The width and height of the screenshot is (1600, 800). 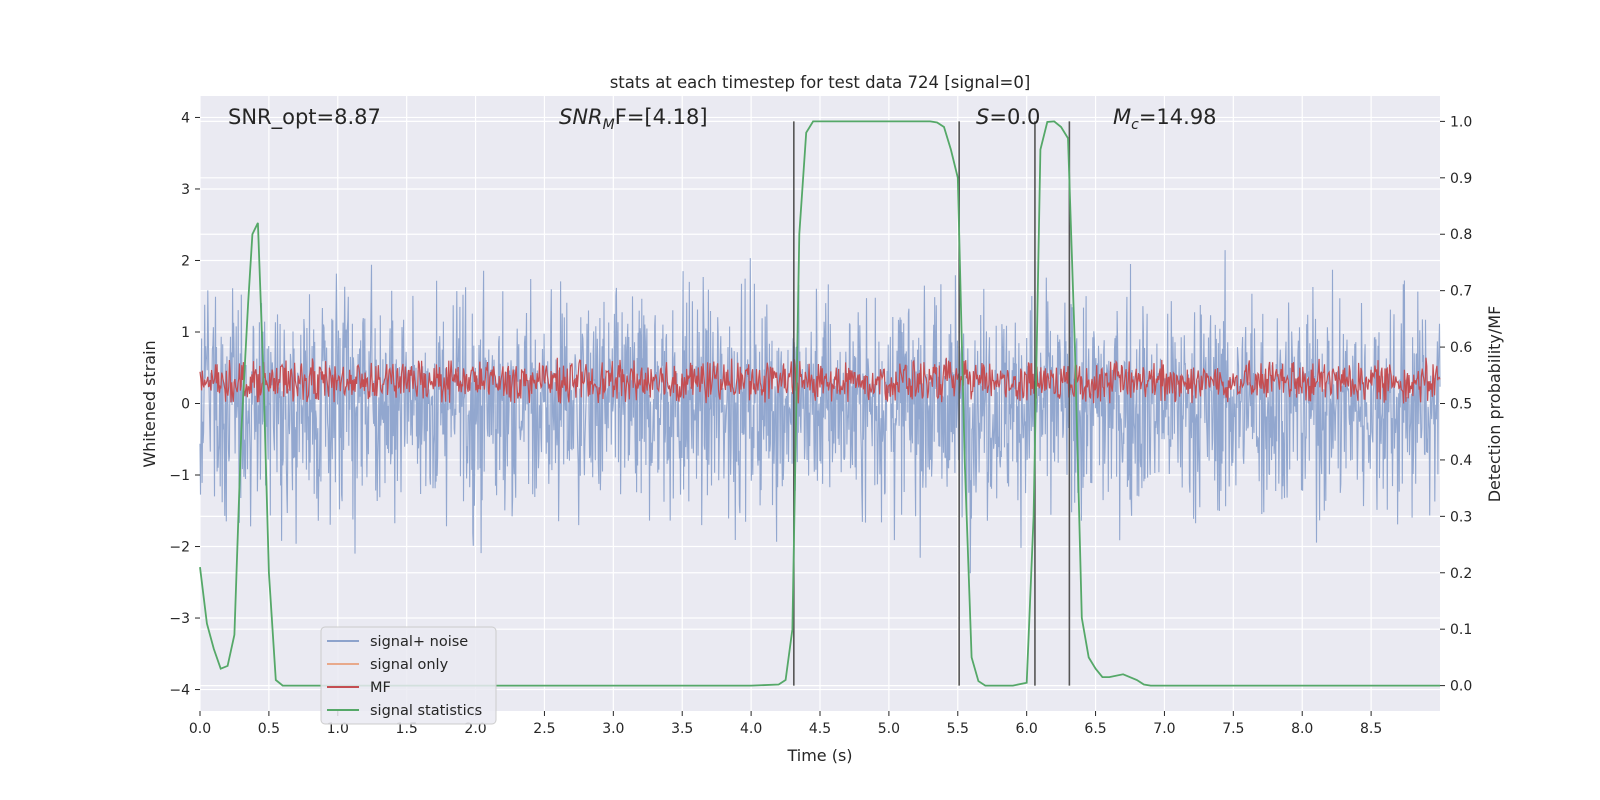 What do you see at coordinates (661, 117) in the screenshot?
I see `annotation-snr-mf-value: F=[4.18]` at bounding box center [661, 117].